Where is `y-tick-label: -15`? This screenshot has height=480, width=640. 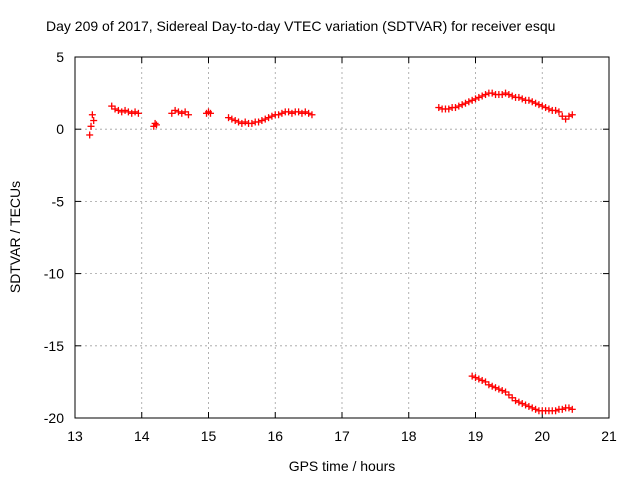 y-tick-label: -15 is located at coordinates (54, 346).